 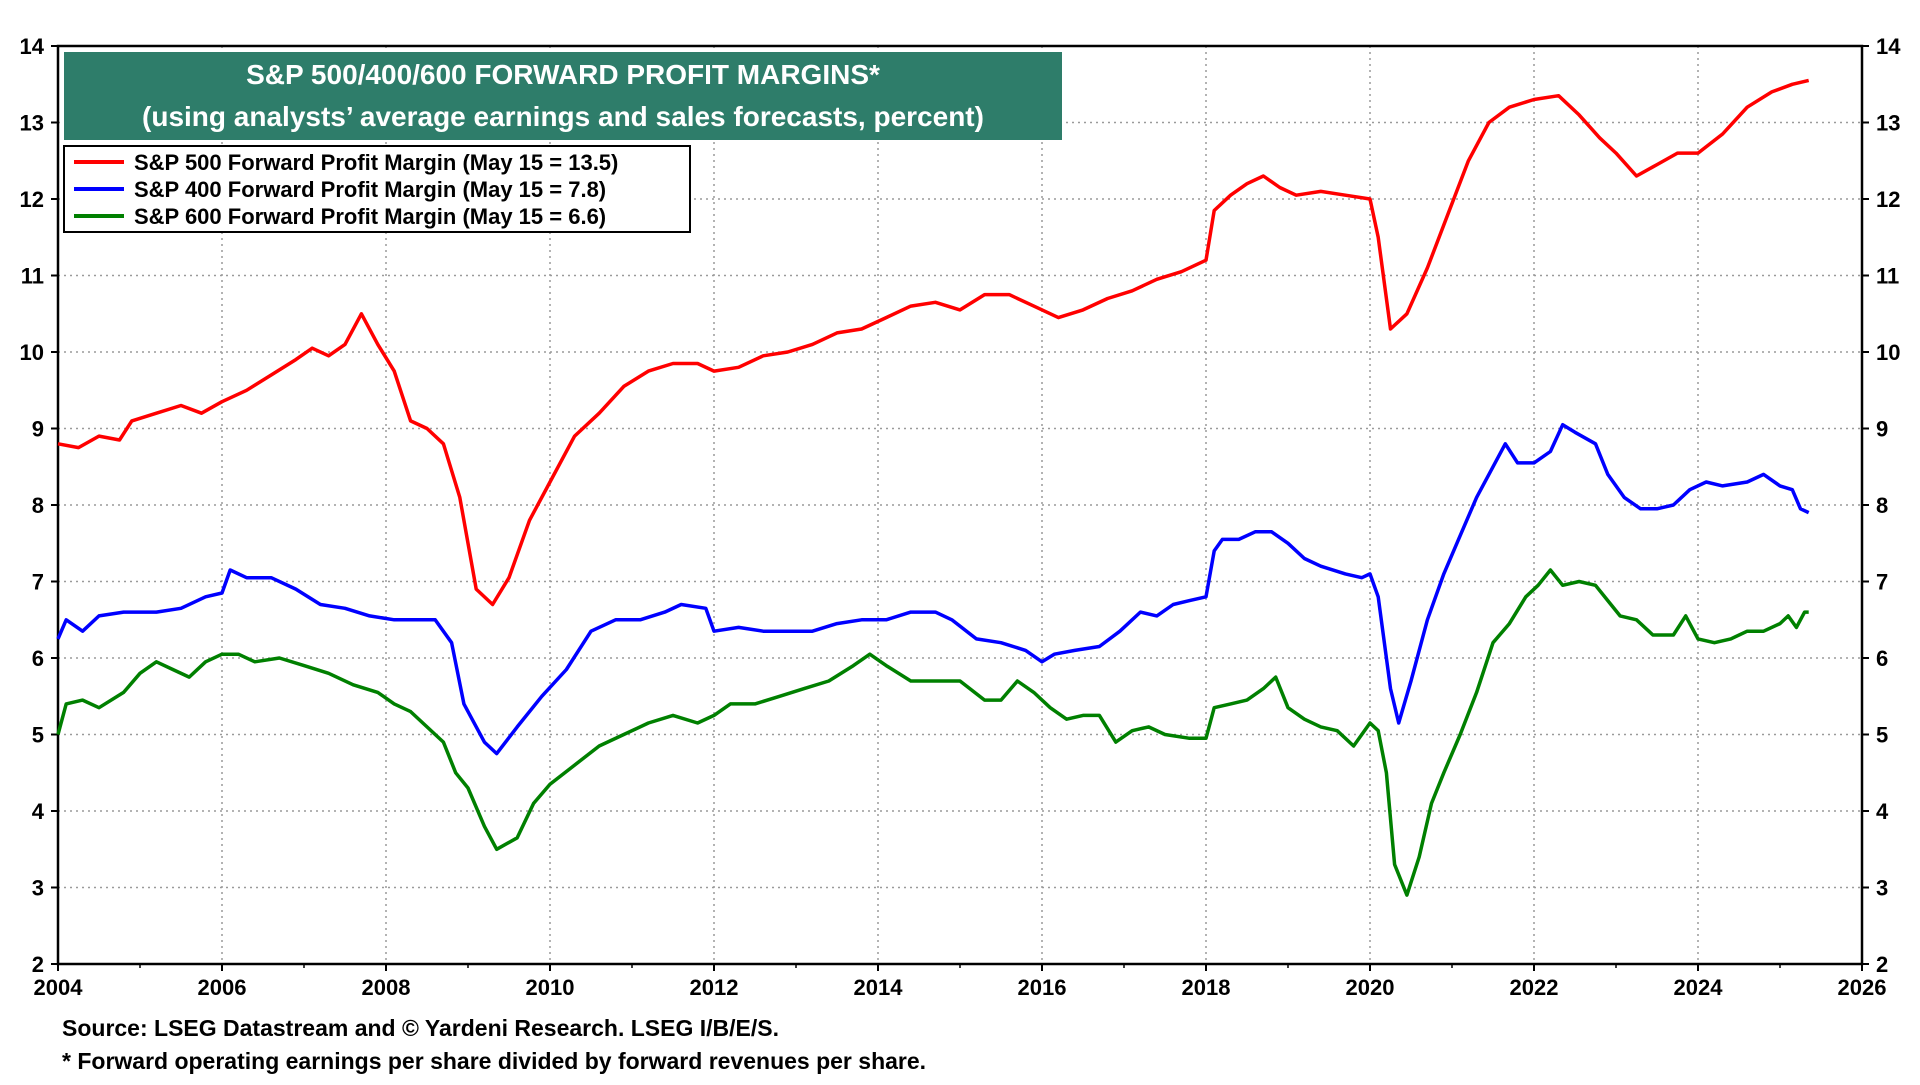 I want to click on y-tick-label-right: 11, so click(x=1887, y=276).